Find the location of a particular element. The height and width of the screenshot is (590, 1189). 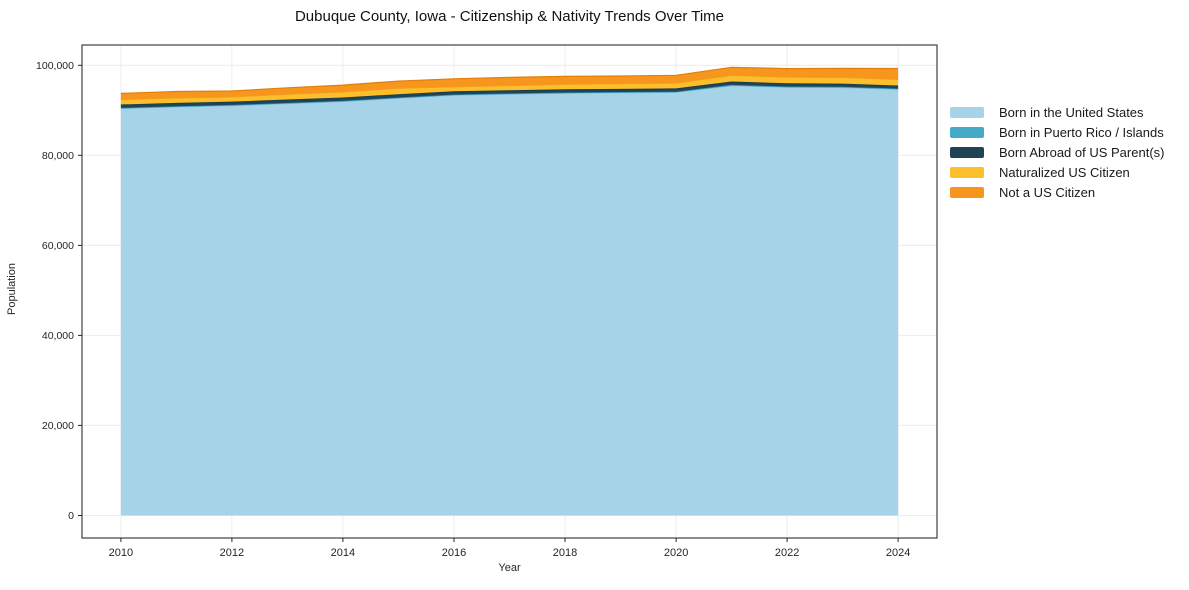

y-tick-label: 100,000 is located at coordinates (55, 66).